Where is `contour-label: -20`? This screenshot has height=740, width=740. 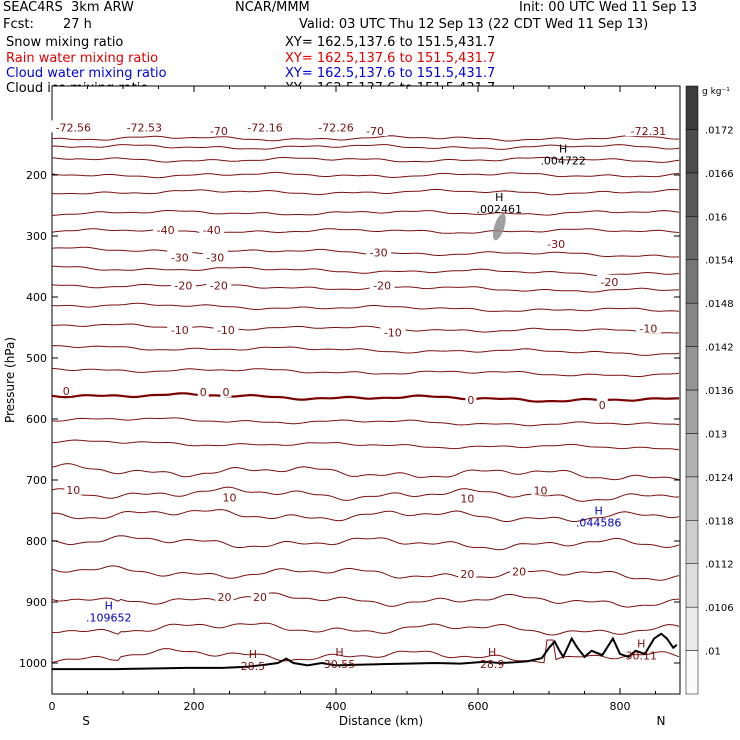 contour-label: -20 is located at coordinates (219, 285).